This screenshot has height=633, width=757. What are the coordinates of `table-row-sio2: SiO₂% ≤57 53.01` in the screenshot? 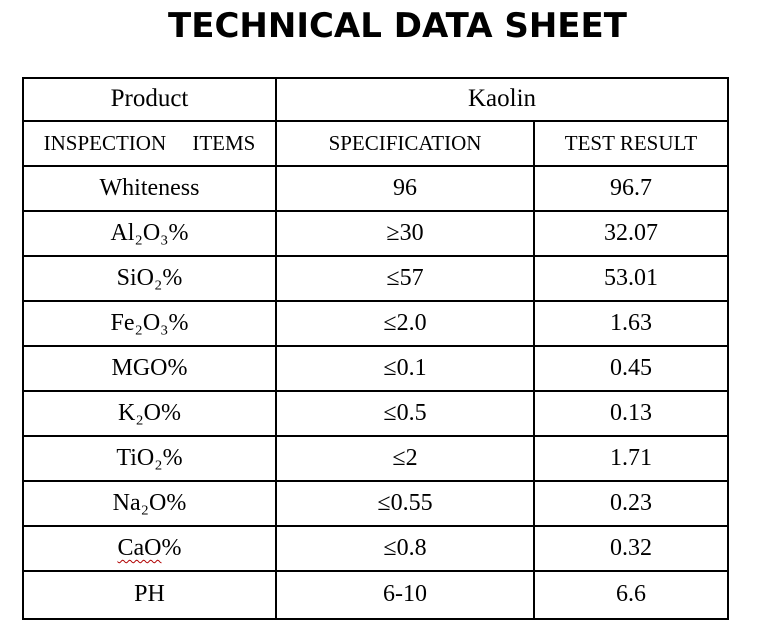 It's located at (376, 278).